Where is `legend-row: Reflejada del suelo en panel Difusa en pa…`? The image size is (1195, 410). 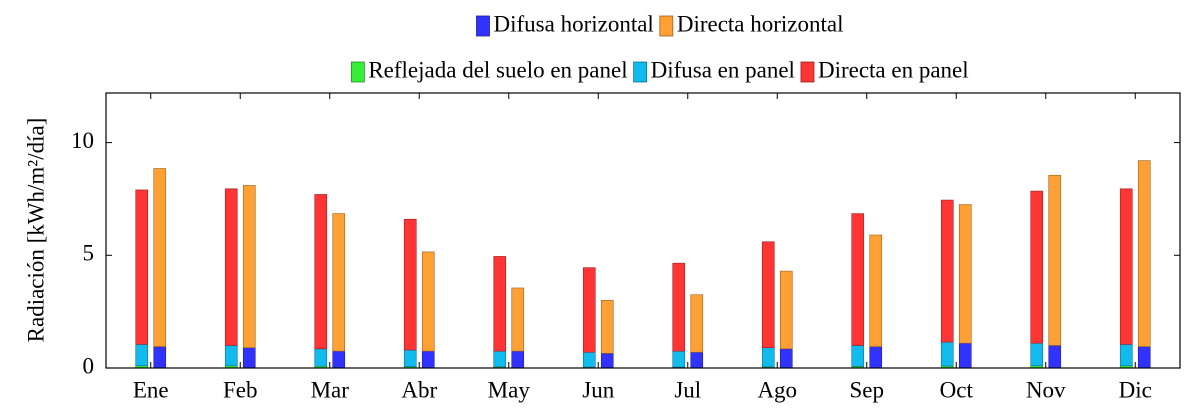
legend-row: Reflejada del suelo en panel Difusa en pa… is located at coordinates (659, 70).